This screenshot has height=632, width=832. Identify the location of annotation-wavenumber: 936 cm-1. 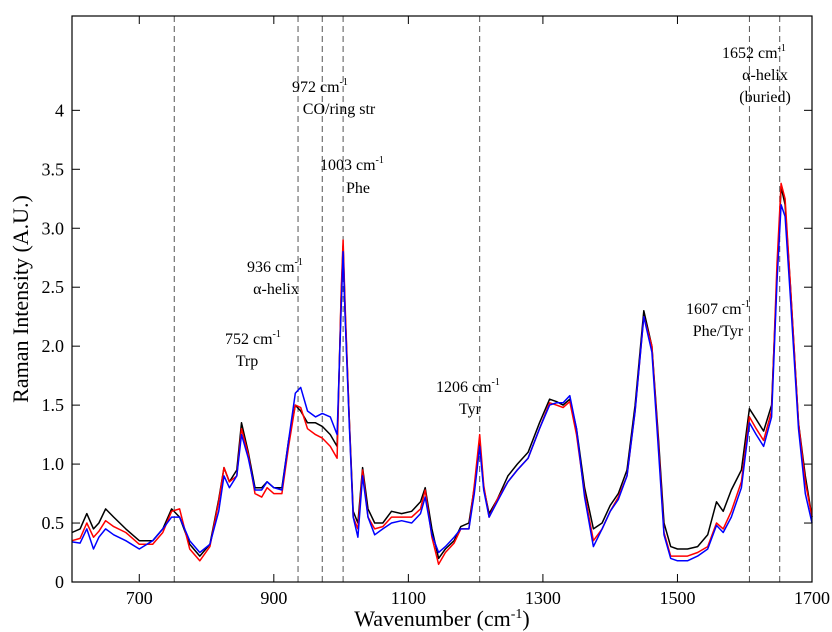
(275, 266).